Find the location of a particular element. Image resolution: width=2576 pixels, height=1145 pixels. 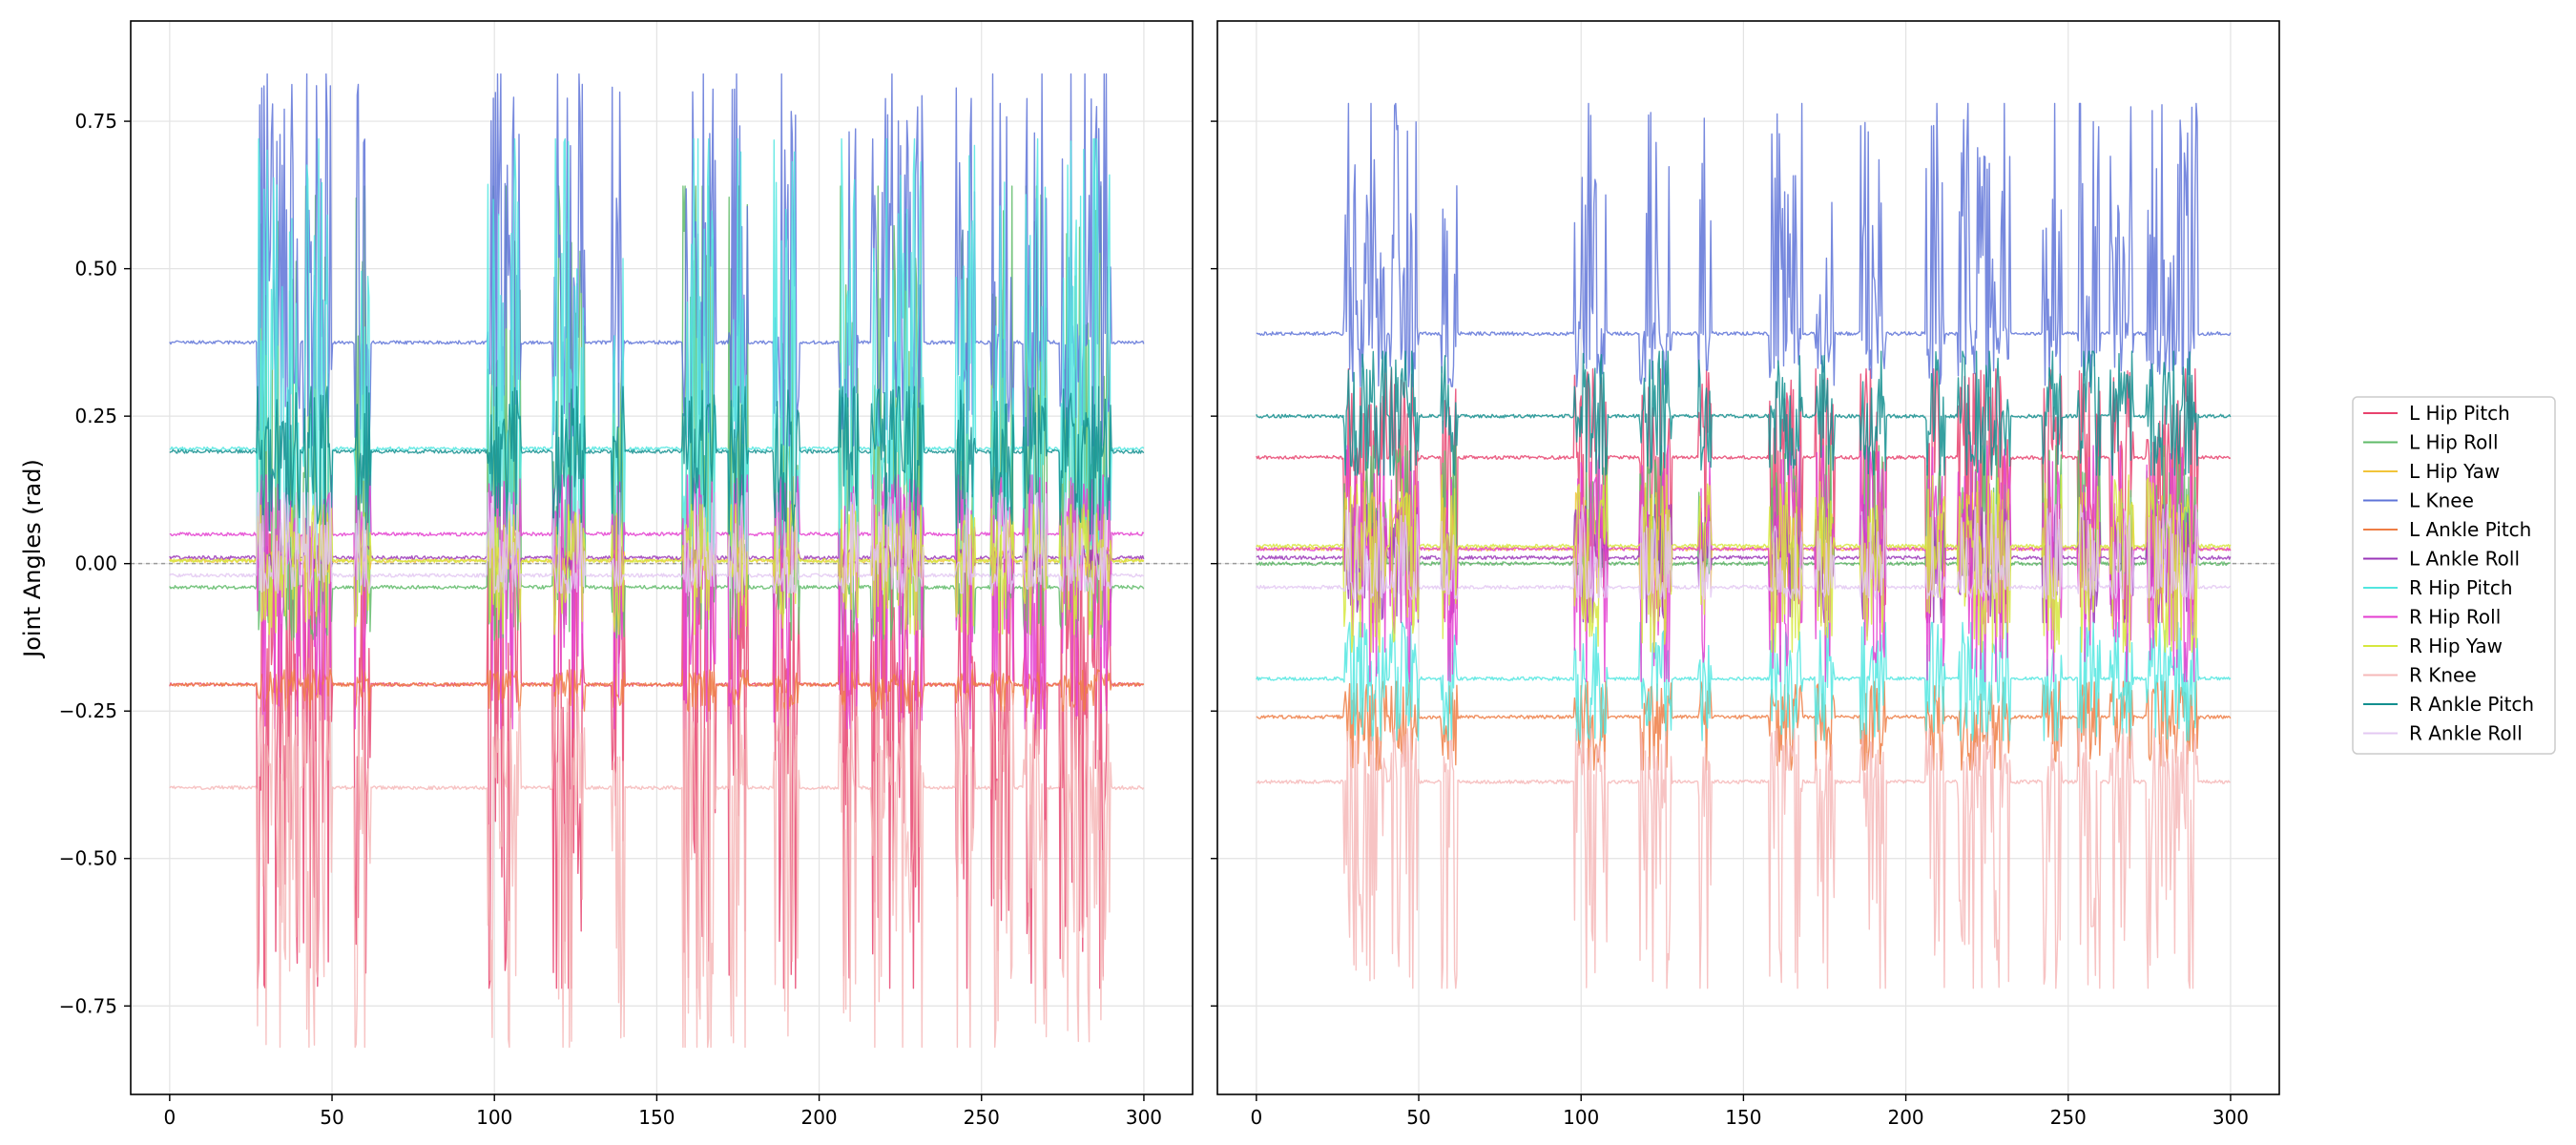

left-series-line-r-ankle-roll is located at coordinates (657, 542).